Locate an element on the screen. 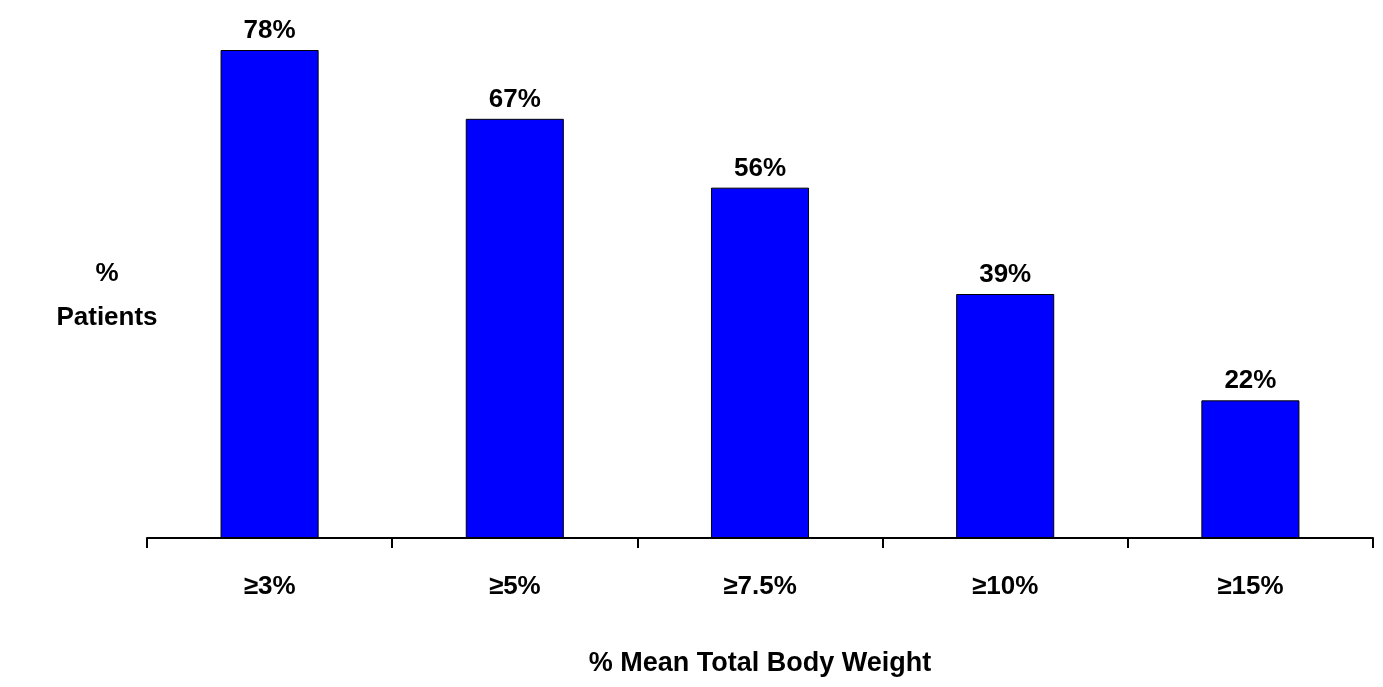  data-label: 67% is located at coordinates (514, 97).